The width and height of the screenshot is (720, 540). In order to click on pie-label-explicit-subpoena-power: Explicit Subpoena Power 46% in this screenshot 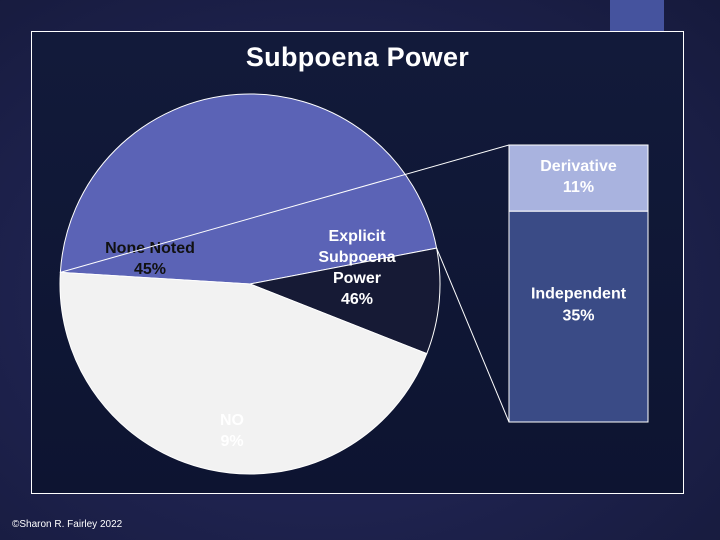, I will do `click(356, 268)`.